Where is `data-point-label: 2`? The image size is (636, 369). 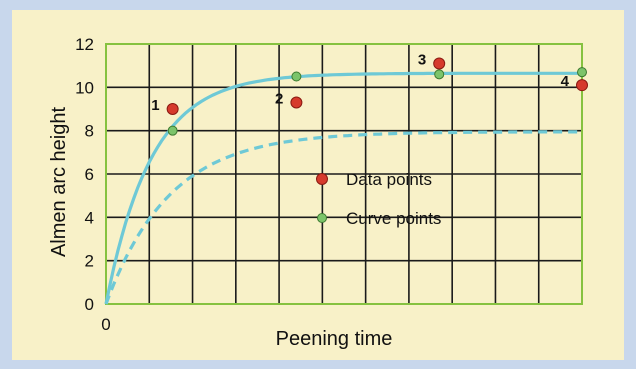 data-point-label: 2 is located at coordinates (279, 99).